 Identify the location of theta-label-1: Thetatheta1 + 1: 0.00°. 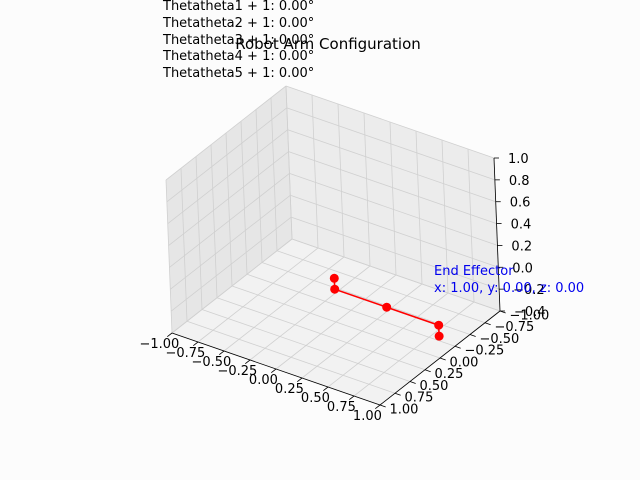
(238, 7).